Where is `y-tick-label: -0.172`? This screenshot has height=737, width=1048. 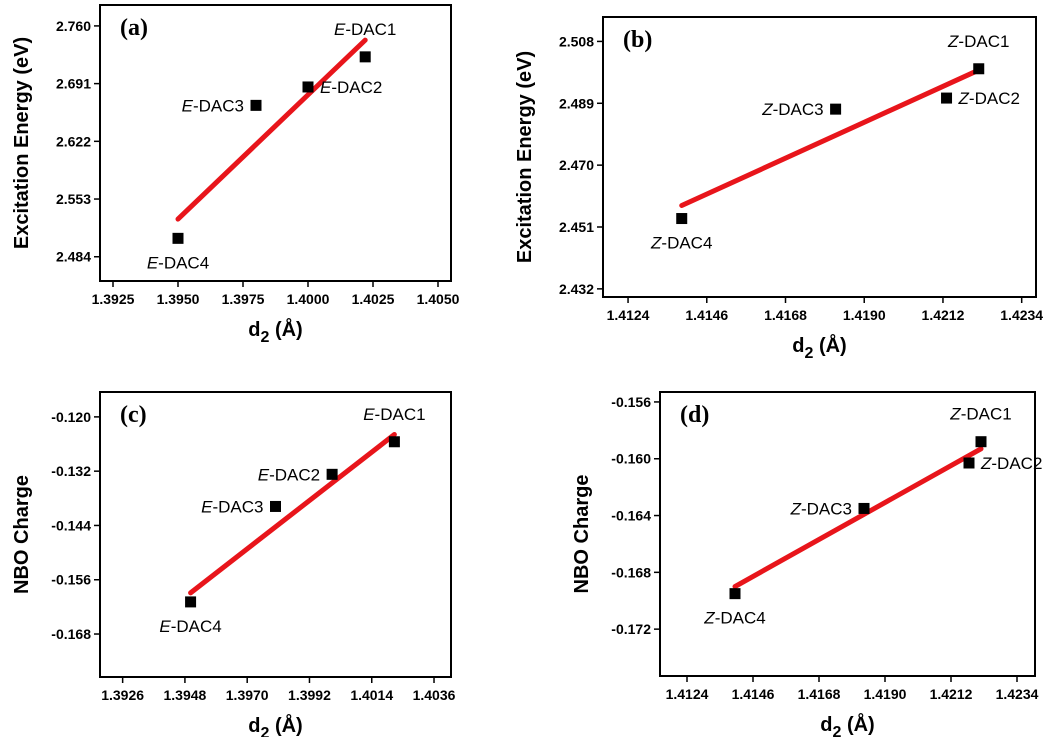
y-tick-label: -0.172 is located at coordinates (631, 629).